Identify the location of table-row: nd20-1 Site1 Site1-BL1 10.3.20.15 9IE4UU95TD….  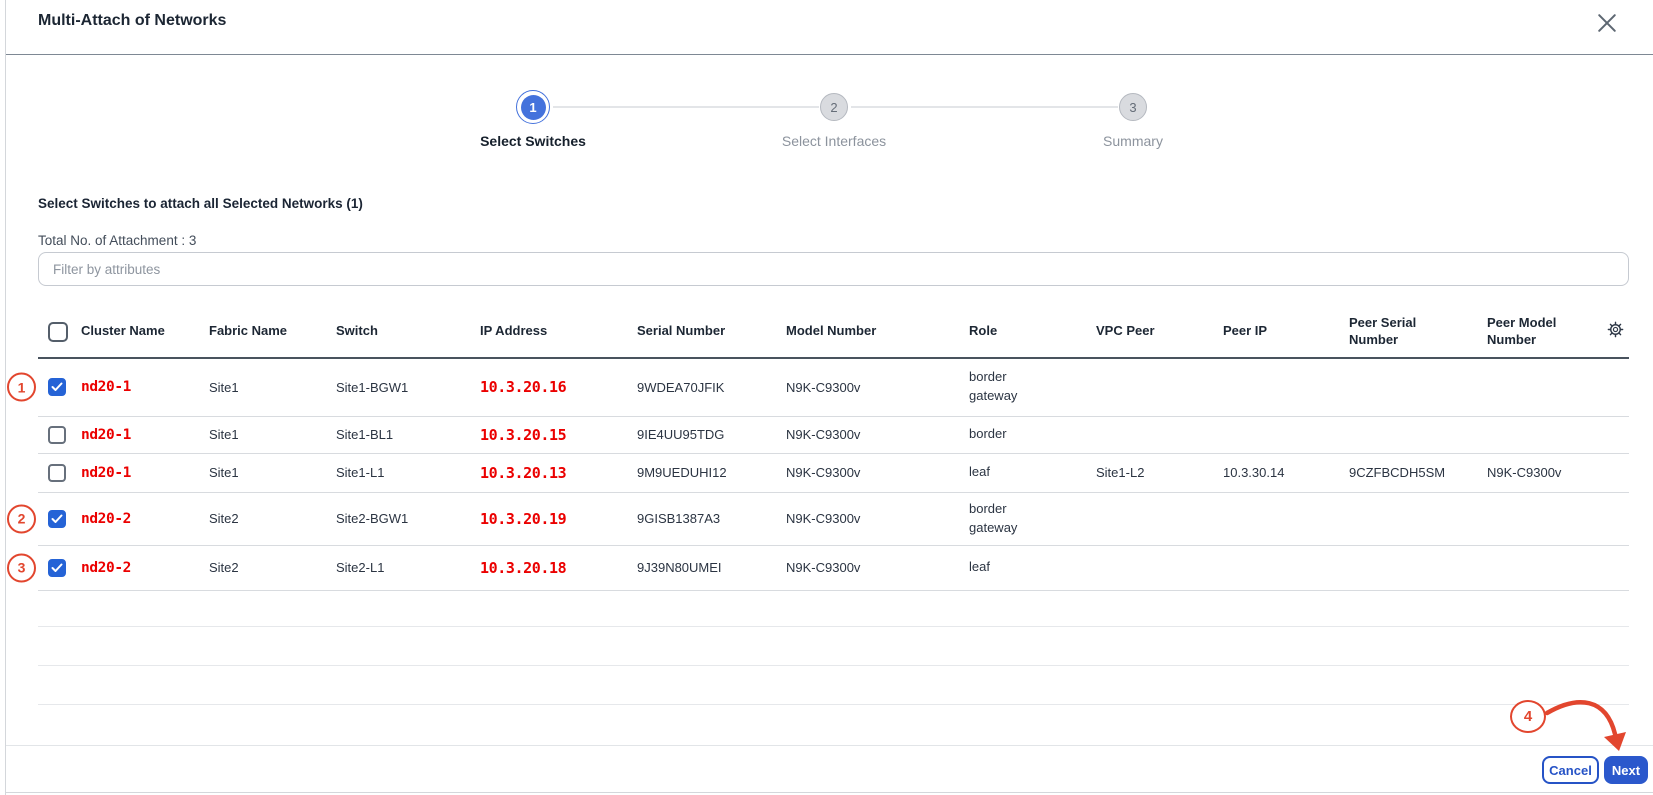
(833, 435).